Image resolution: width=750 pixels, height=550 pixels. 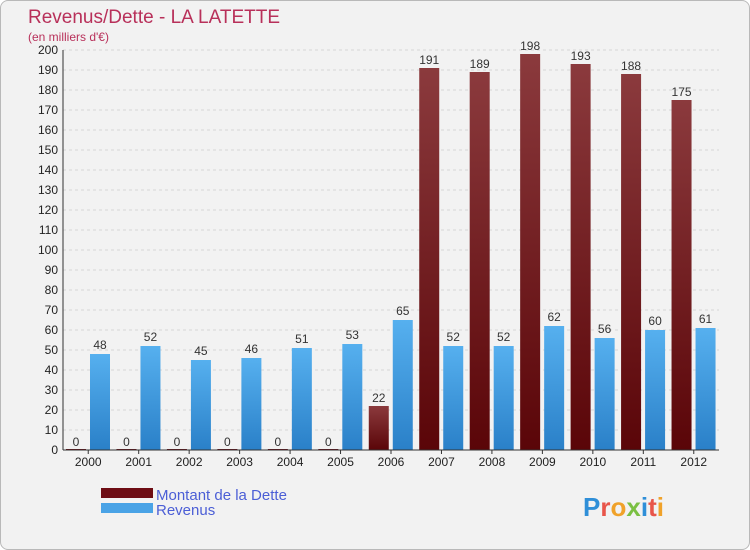 I want to click on revenue-value-label: 48, so click(x=100, y=345).